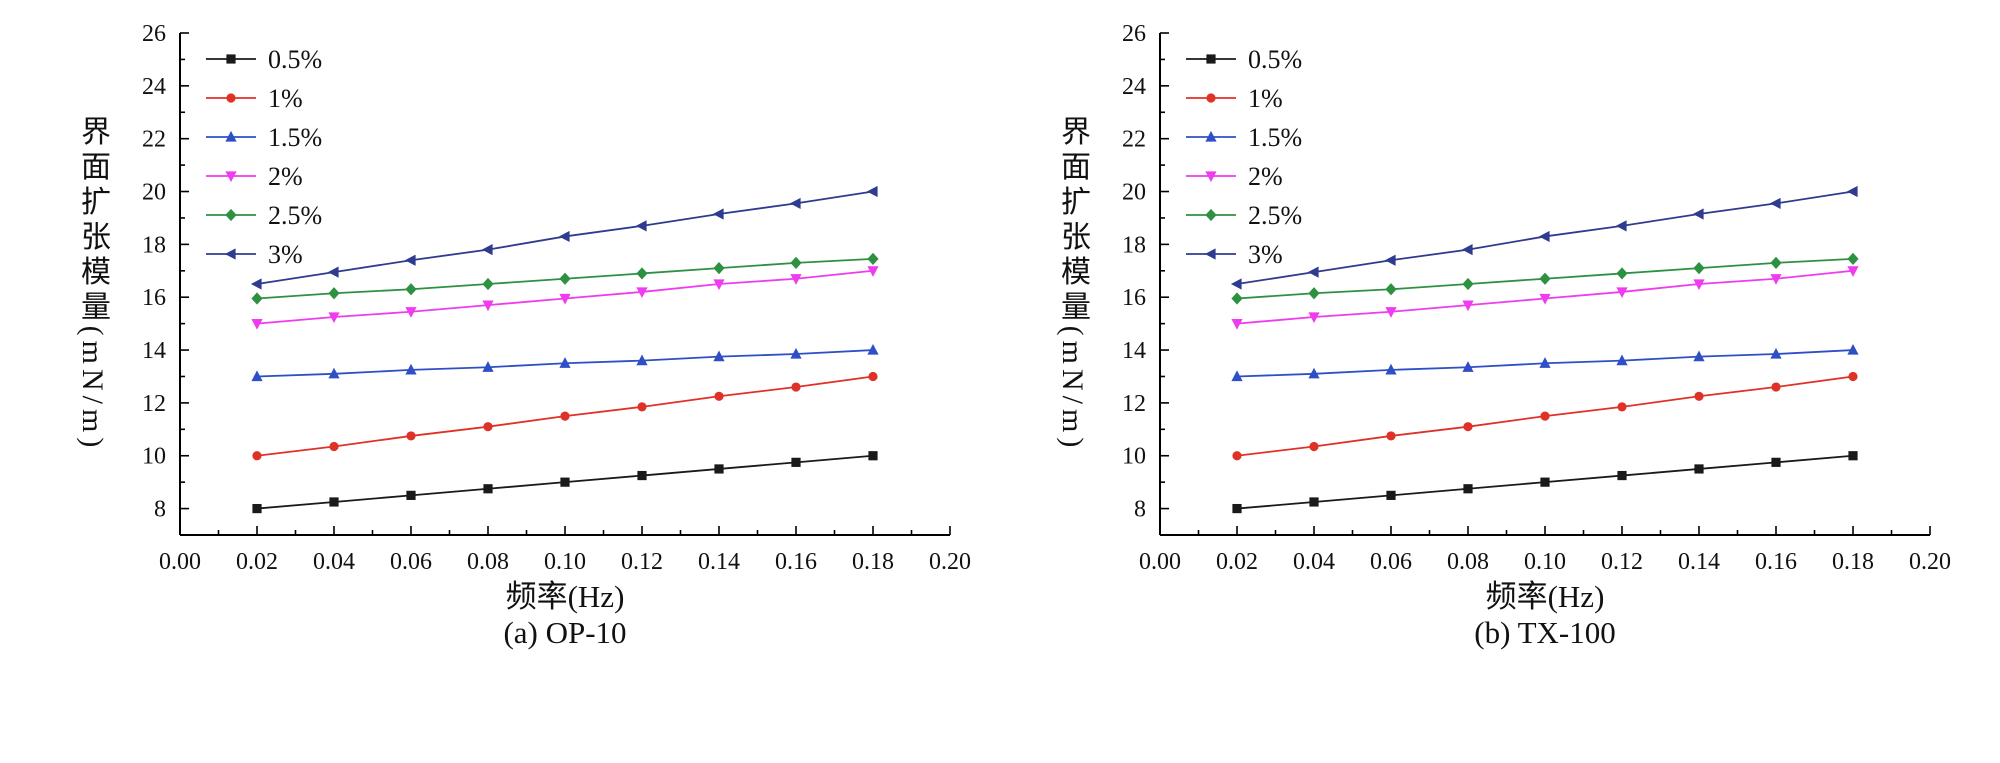 This screenshot has width=2000, height=763. What do you see at coordinates (1275, 137) in the screenshot?
I see `legend-label: 1.5%` at bounding box center [1275, 137].